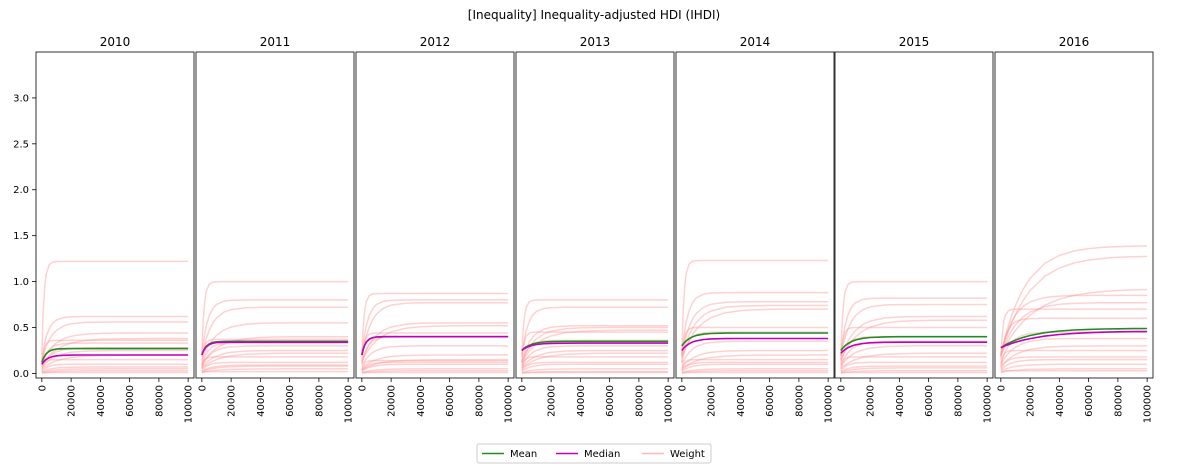  I want to click on y-tick-label: 1.5, so click(21, 236).